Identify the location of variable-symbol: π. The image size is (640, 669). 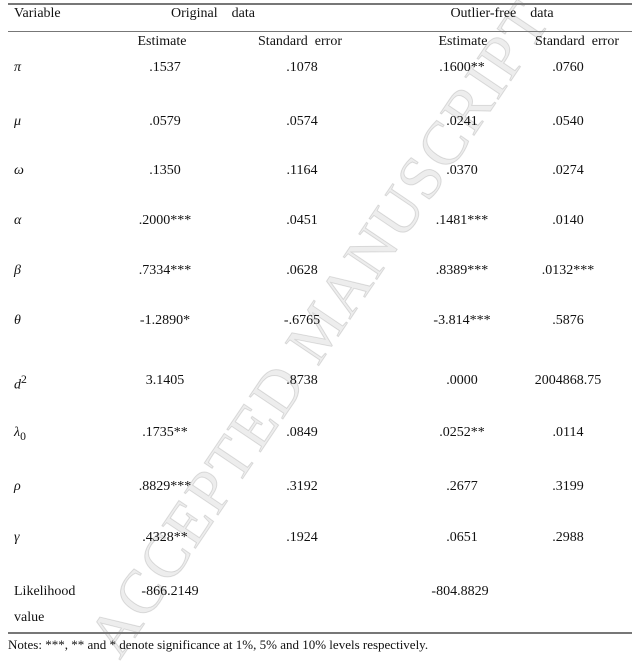
(17, 68).